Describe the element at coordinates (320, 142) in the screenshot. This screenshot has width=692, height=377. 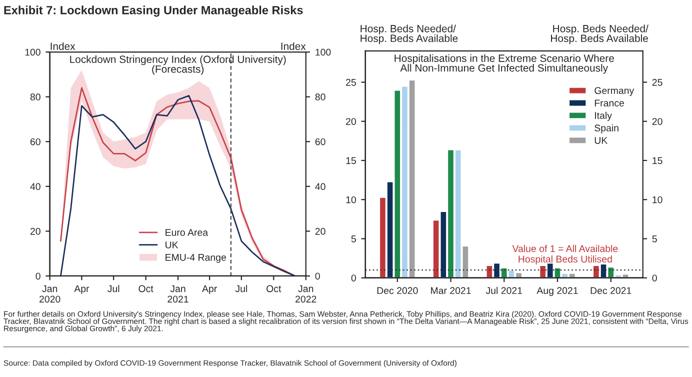
I see `y2-tick-label: 60` at that location.